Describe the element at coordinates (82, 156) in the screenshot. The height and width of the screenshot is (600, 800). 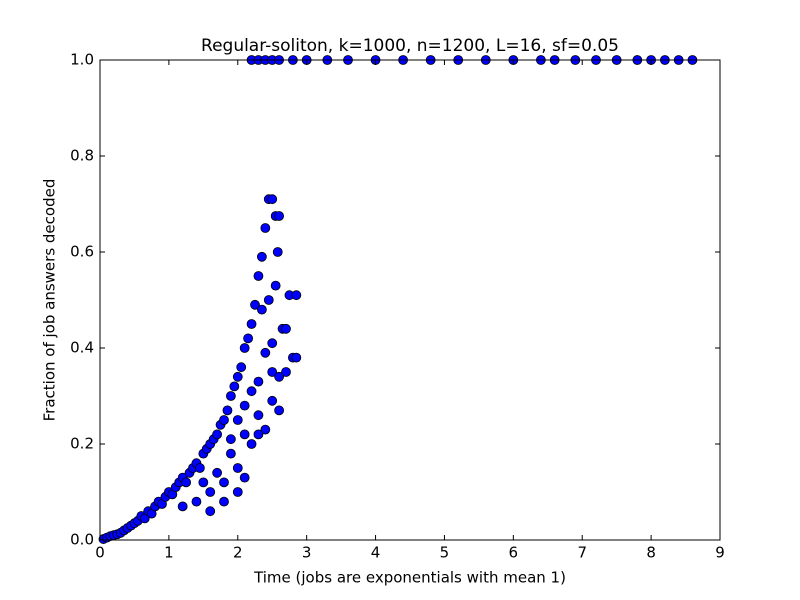
I see `y-tick-label: 0.8` at that location.